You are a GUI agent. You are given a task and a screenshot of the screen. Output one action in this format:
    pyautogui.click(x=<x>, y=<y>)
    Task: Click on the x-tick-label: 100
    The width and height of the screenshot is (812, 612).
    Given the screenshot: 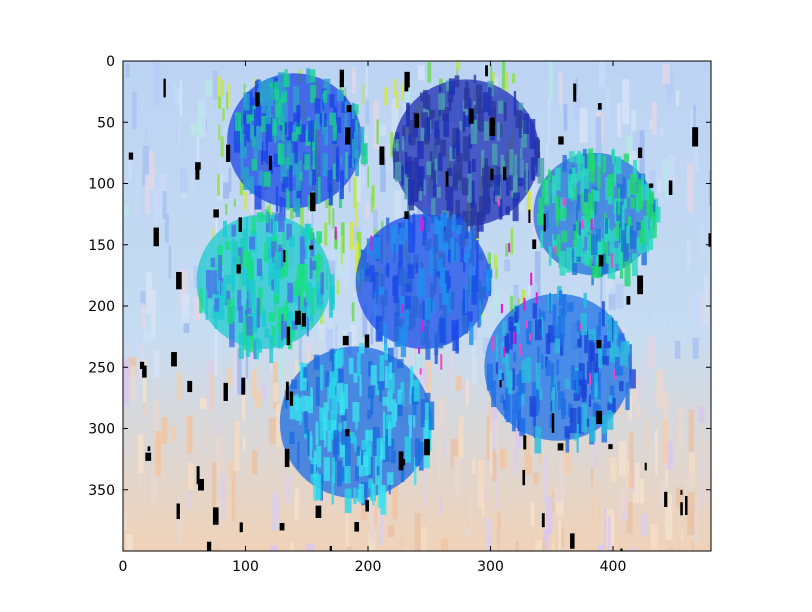 What is the action you would take?
    pyautogui.click(x=245, y=567)
    